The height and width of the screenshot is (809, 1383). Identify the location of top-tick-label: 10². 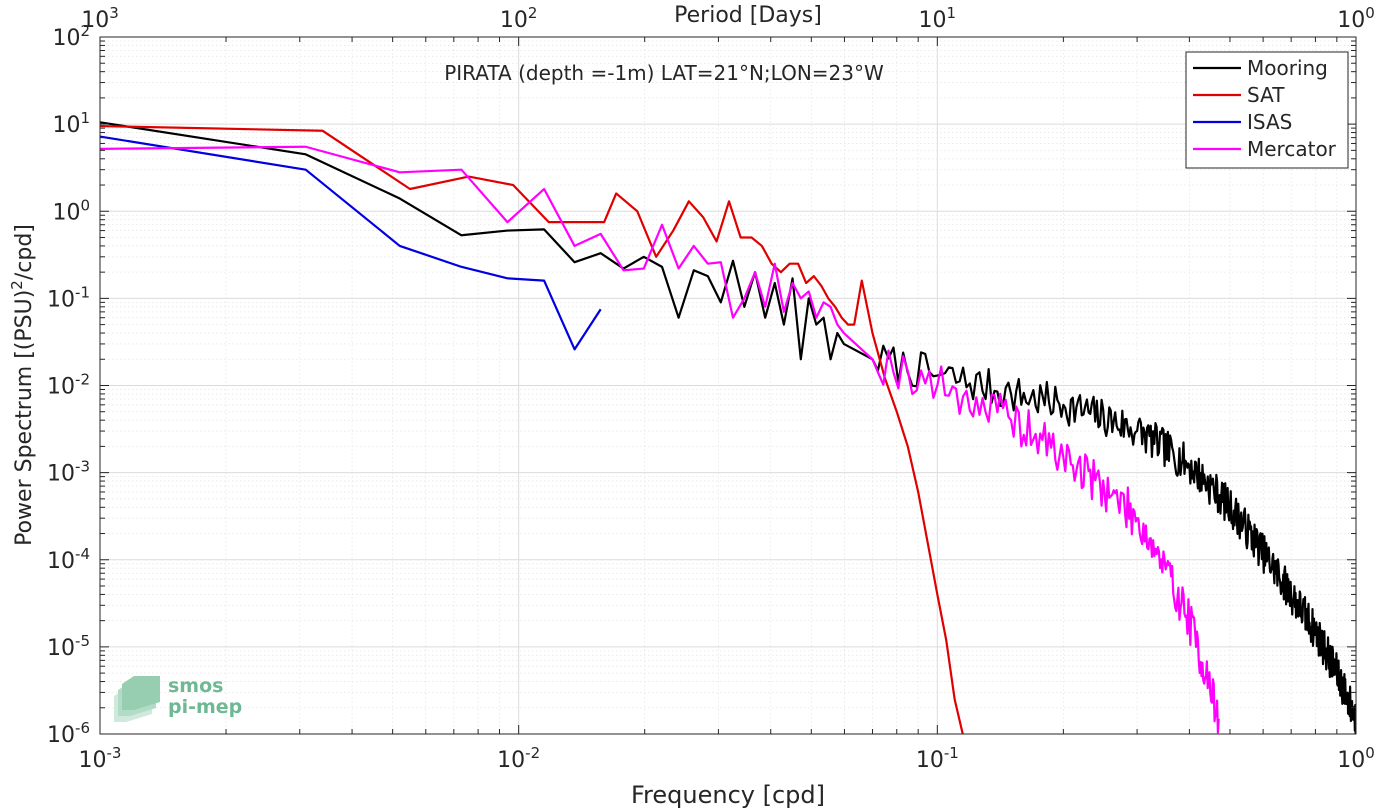
(519, 18).